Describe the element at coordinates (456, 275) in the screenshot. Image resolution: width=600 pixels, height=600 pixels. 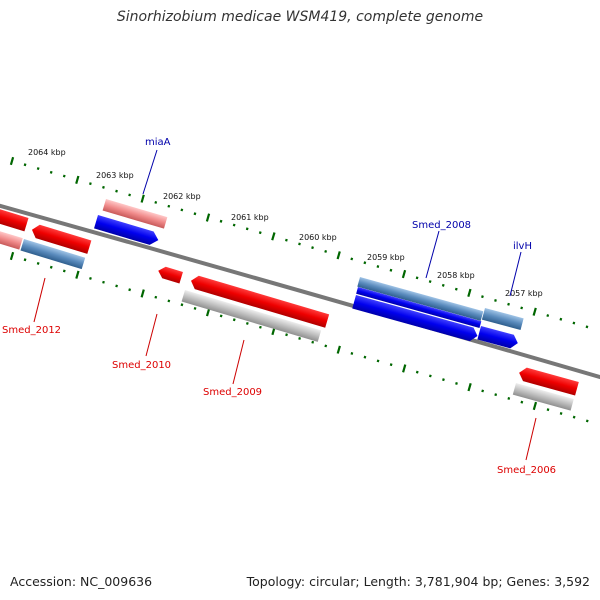
I see `tick-label: 2058 kbp` at that location.